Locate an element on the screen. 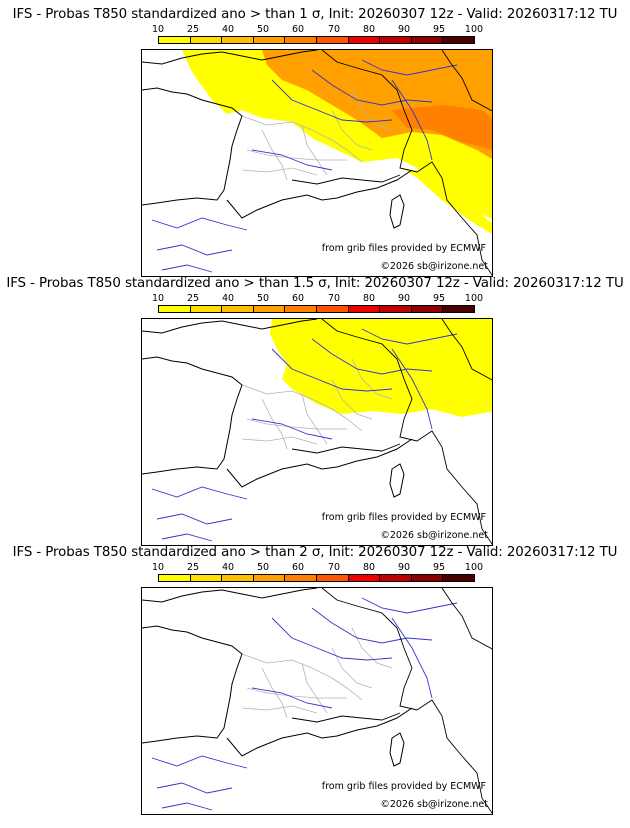 Image resolution: width=630 pixels, height=828 pixels. probability-area-yellow is located at coordinates (381, 368).